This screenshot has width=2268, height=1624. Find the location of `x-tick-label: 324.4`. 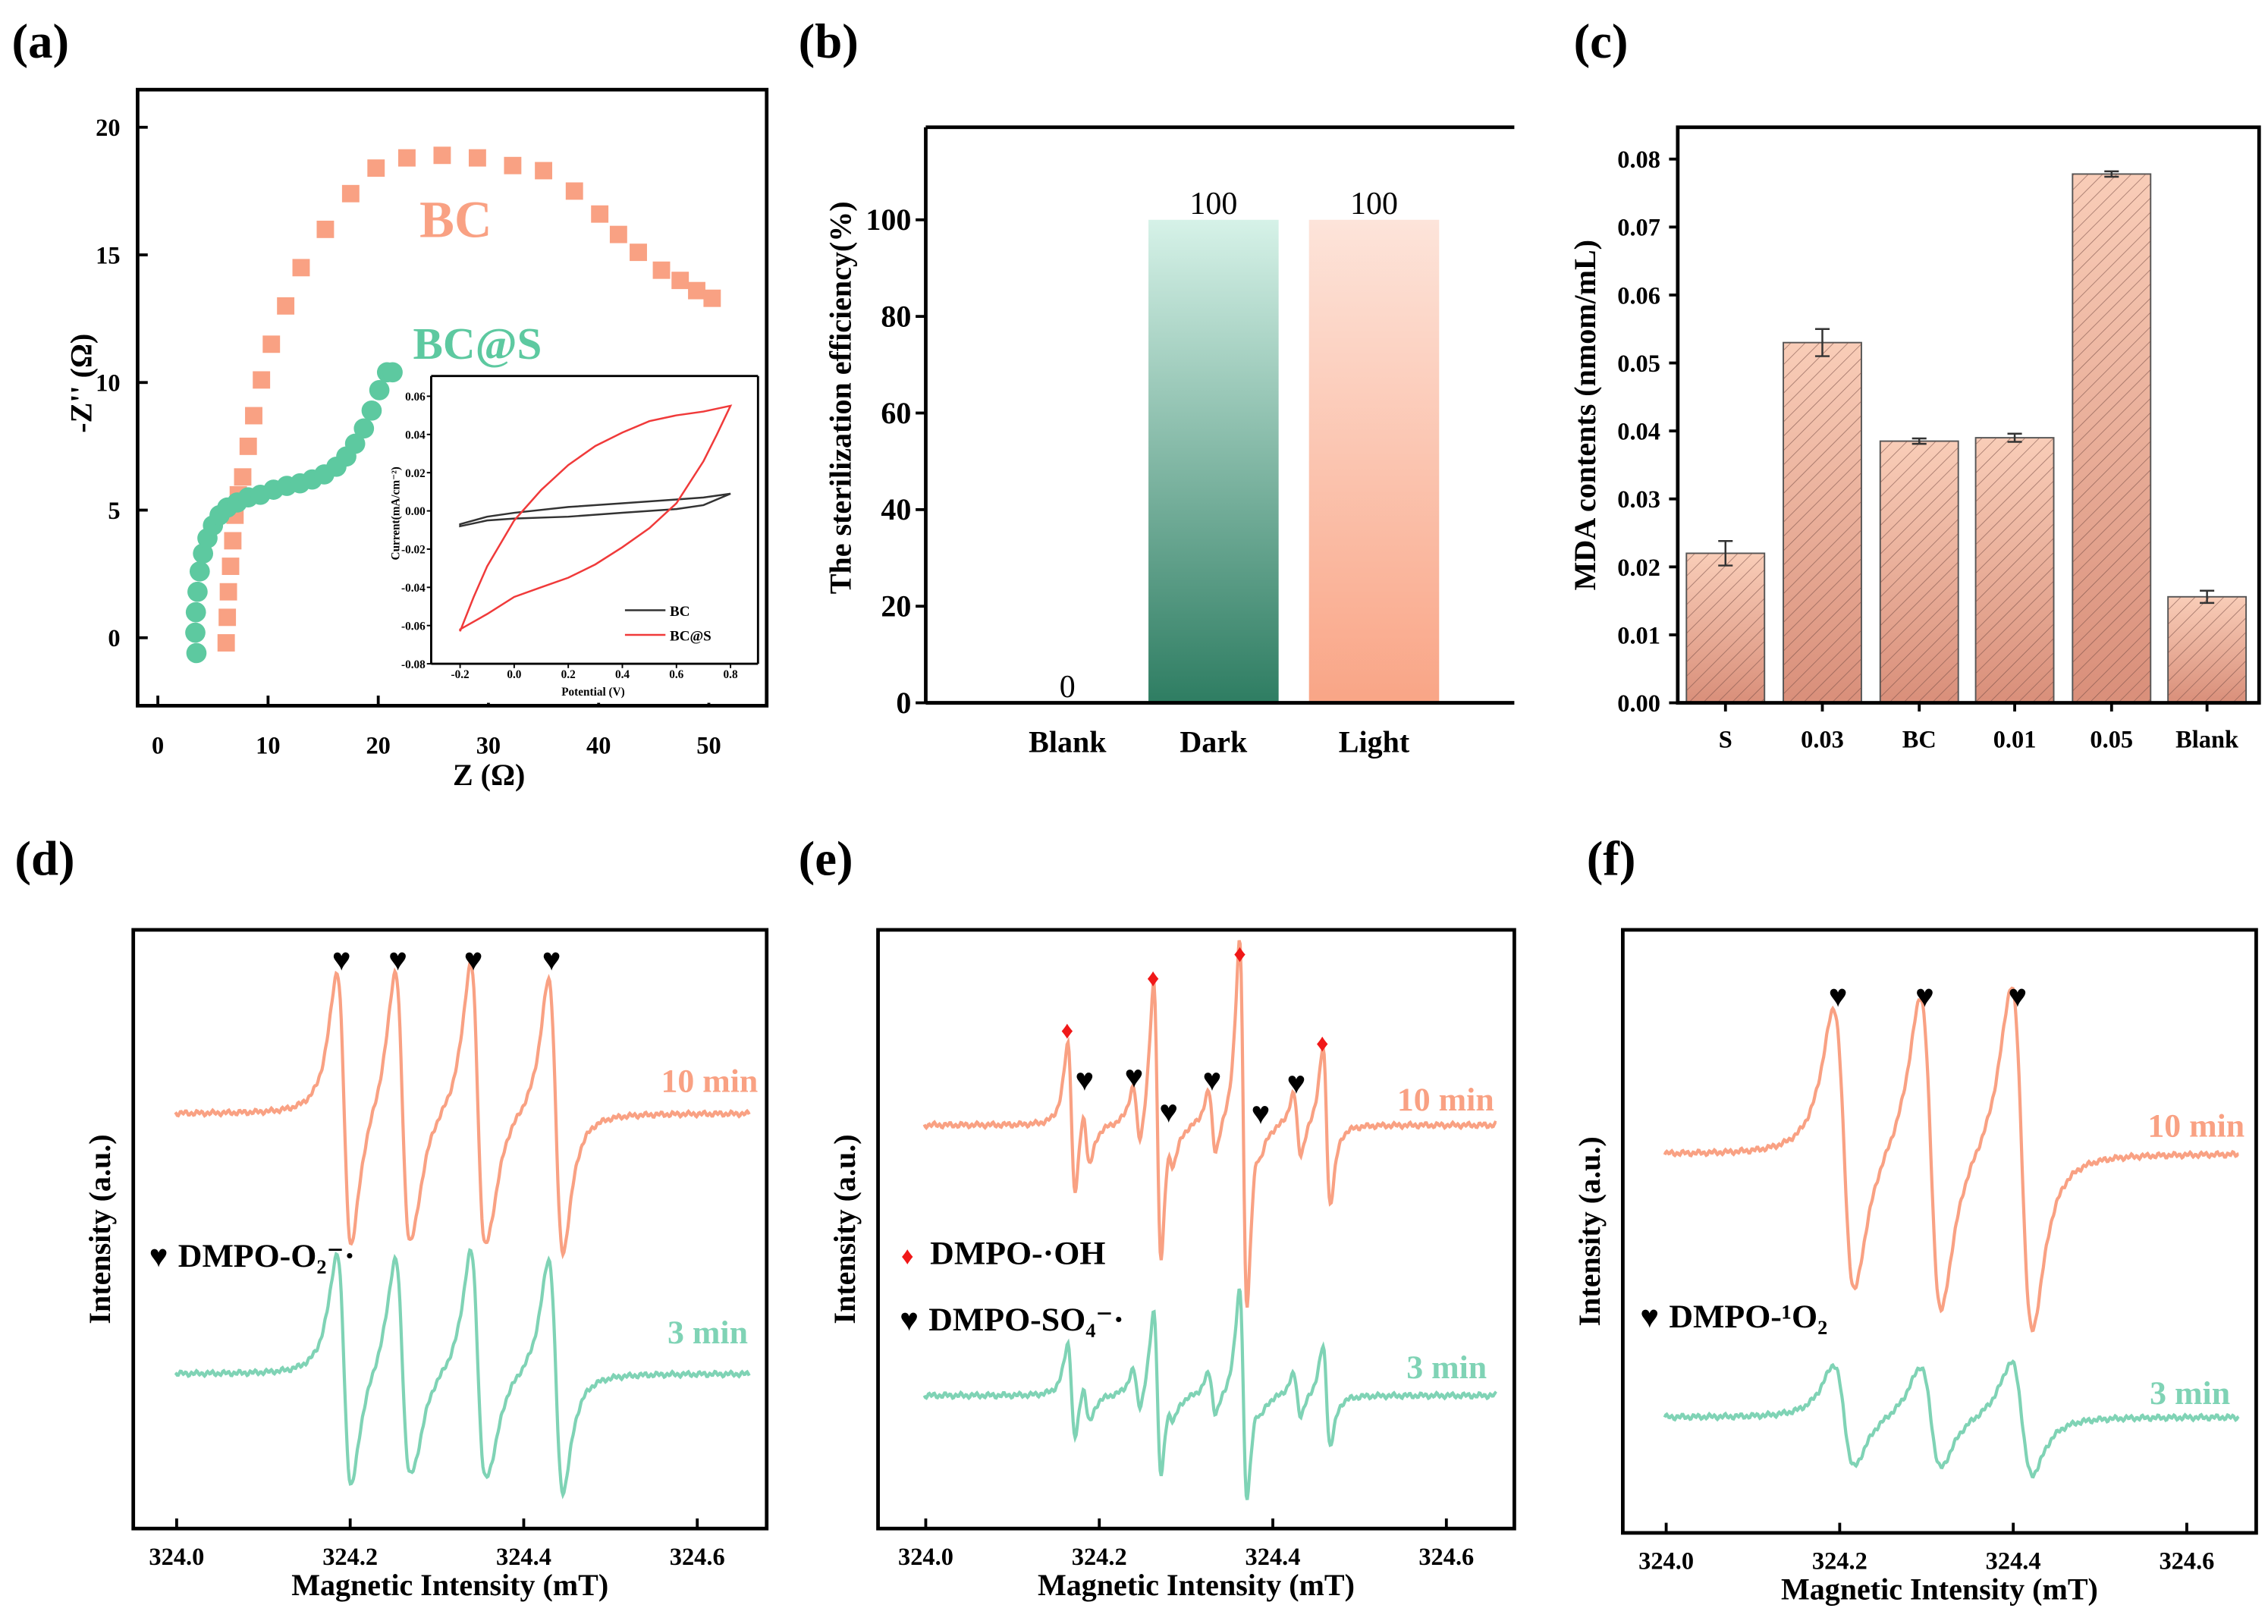

x-tick-label: 324.4 is located at coordinates (523, 1557).